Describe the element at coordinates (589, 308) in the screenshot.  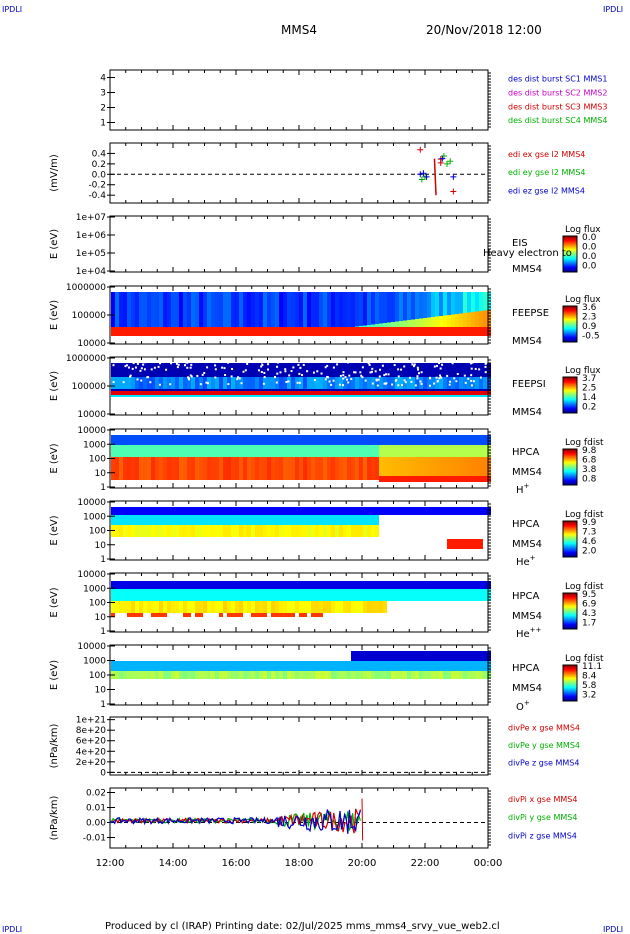
I see `colorbar-tick-label: 3.6` at that location.